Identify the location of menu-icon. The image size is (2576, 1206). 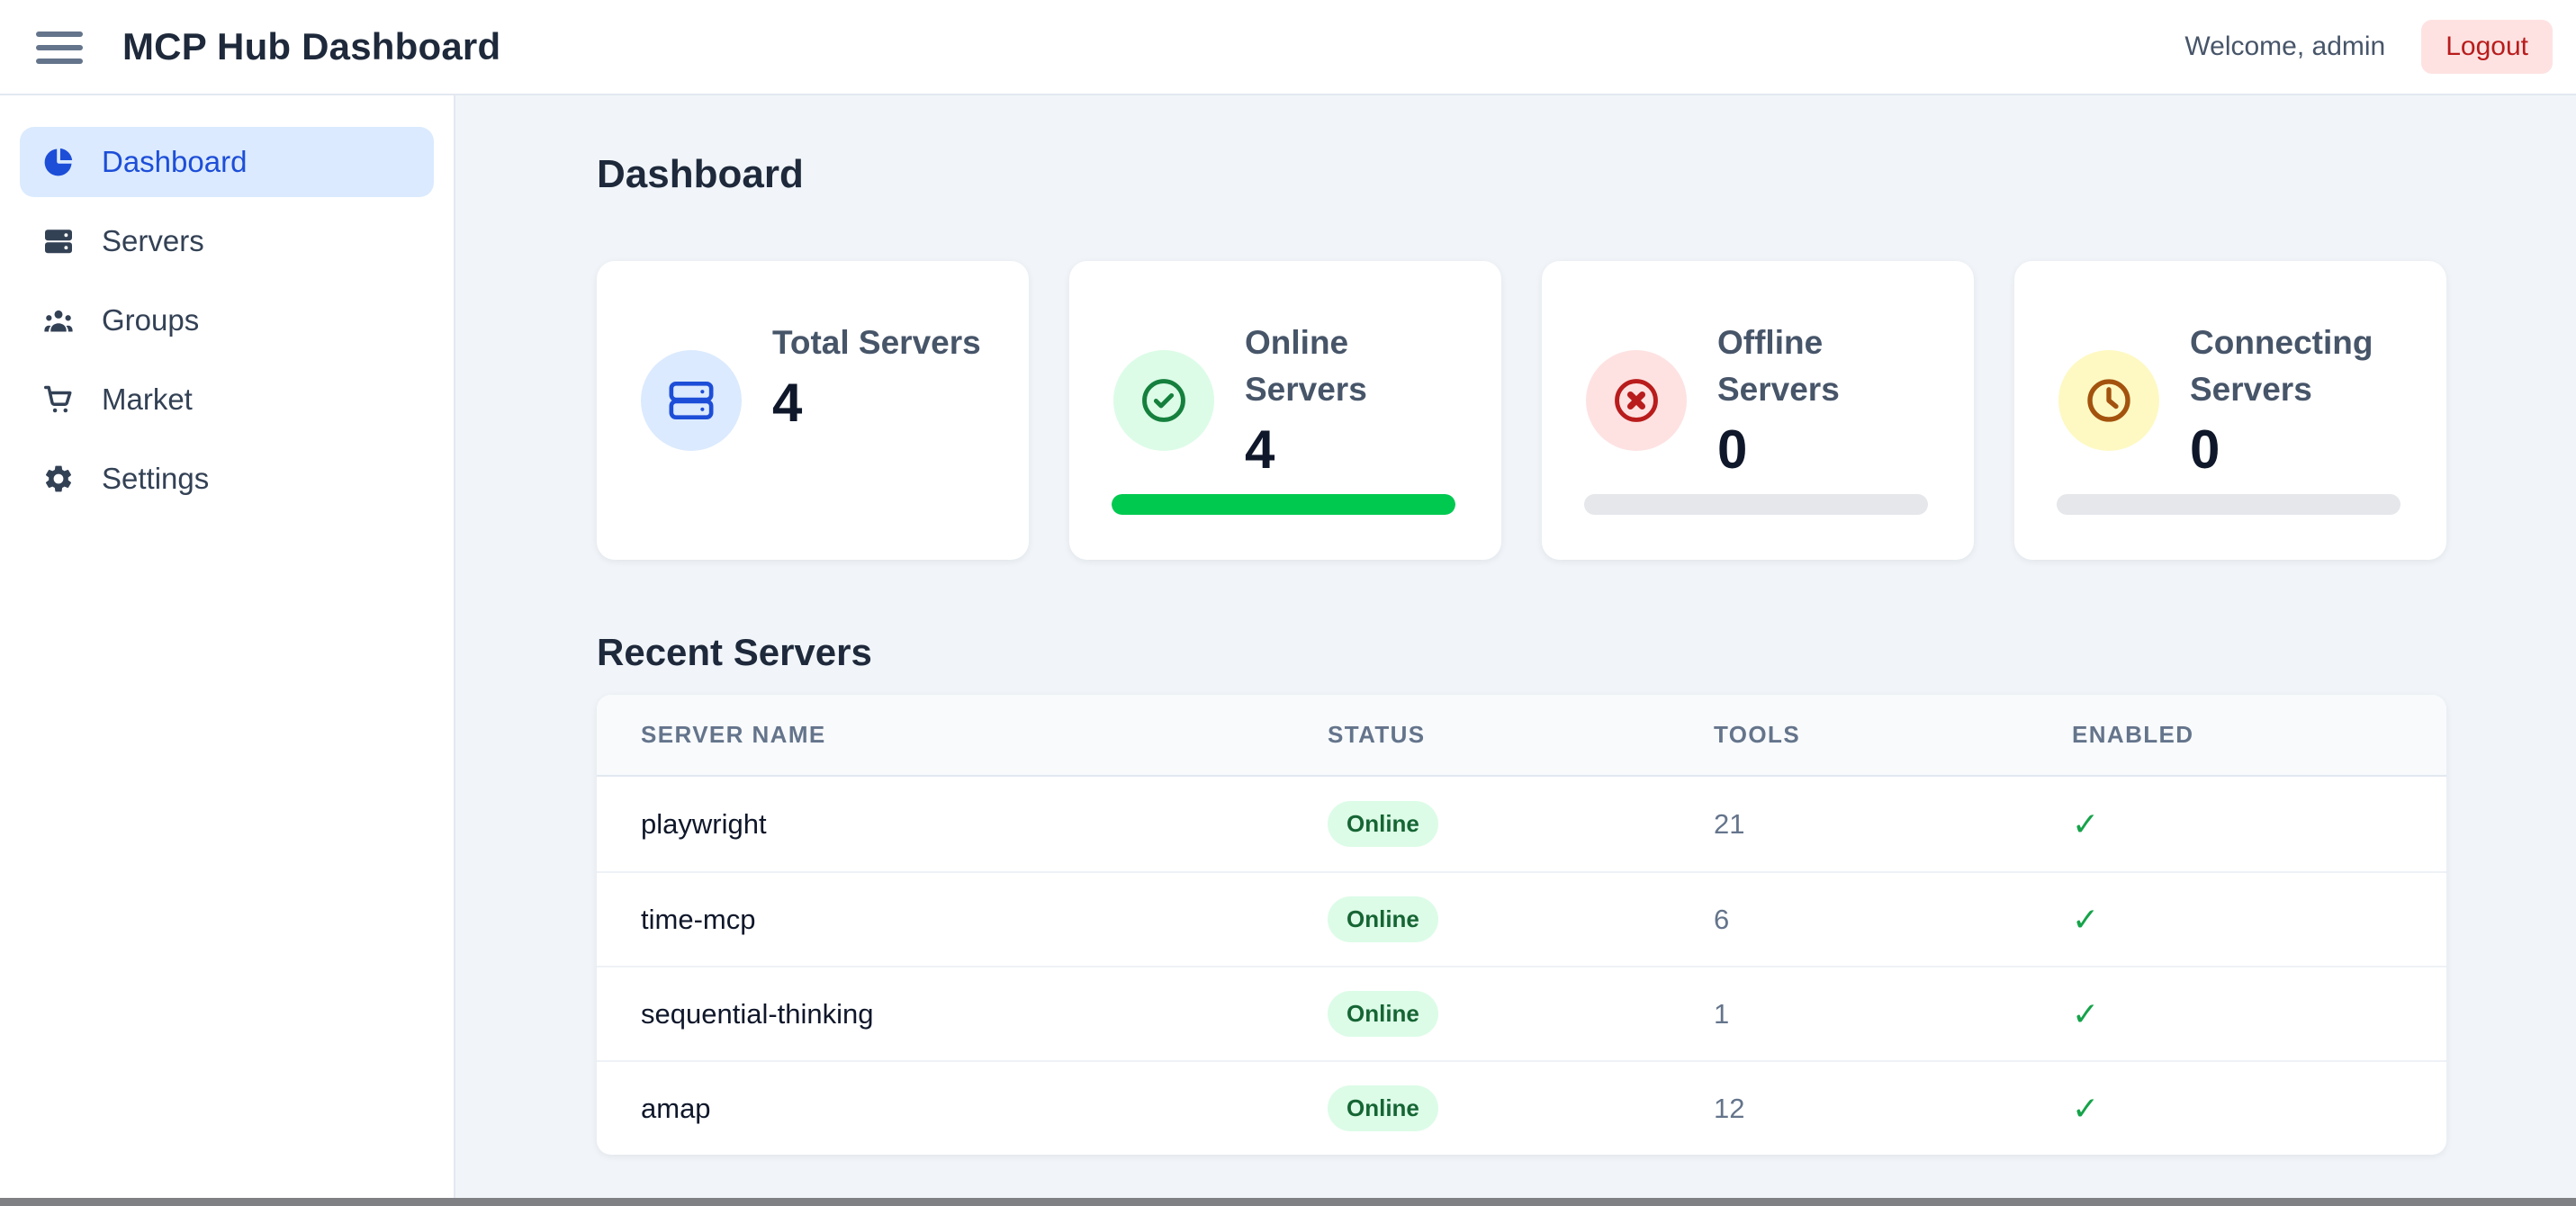
(59, 48).